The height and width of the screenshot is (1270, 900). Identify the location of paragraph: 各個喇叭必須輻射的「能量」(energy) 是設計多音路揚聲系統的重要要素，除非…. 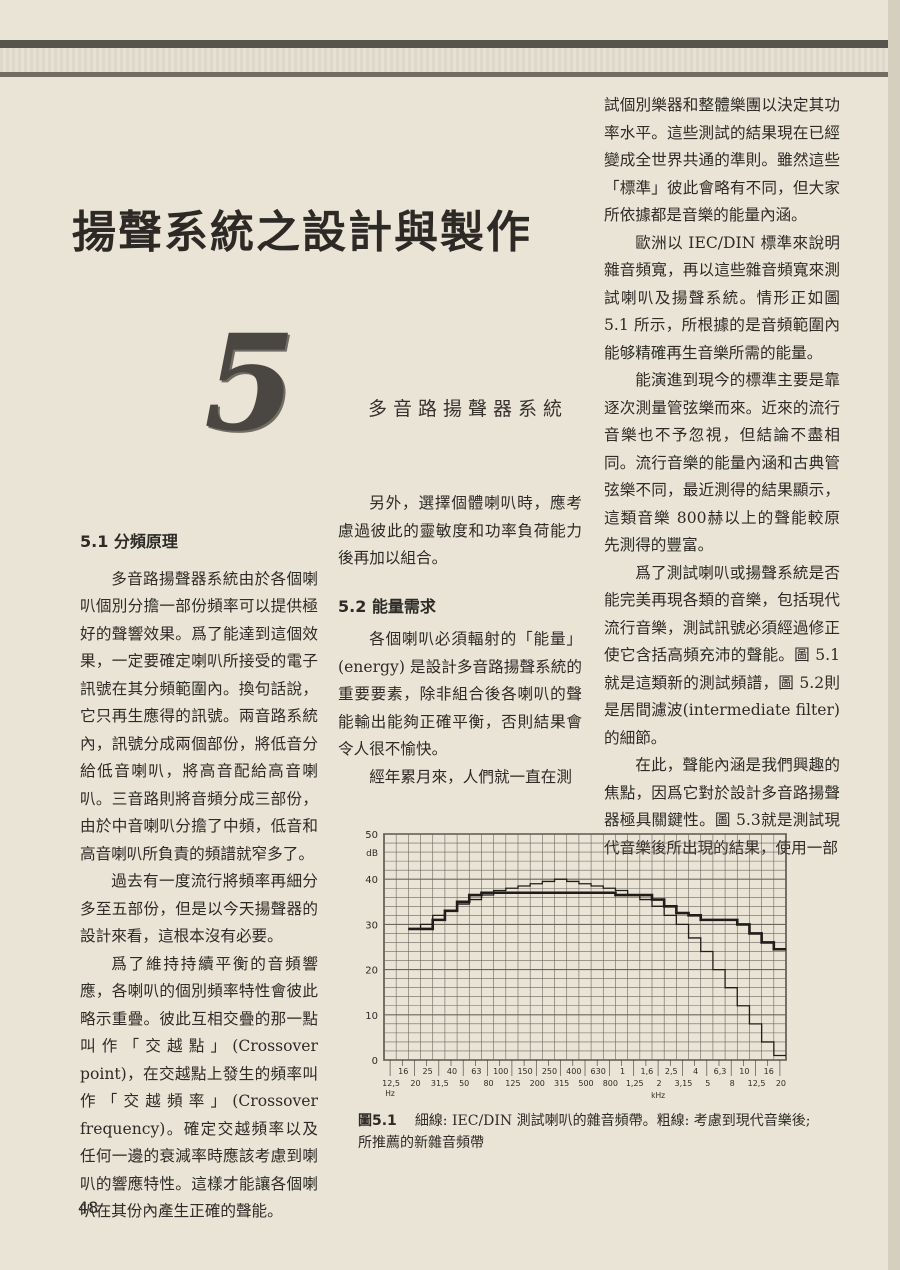
(460, 694).